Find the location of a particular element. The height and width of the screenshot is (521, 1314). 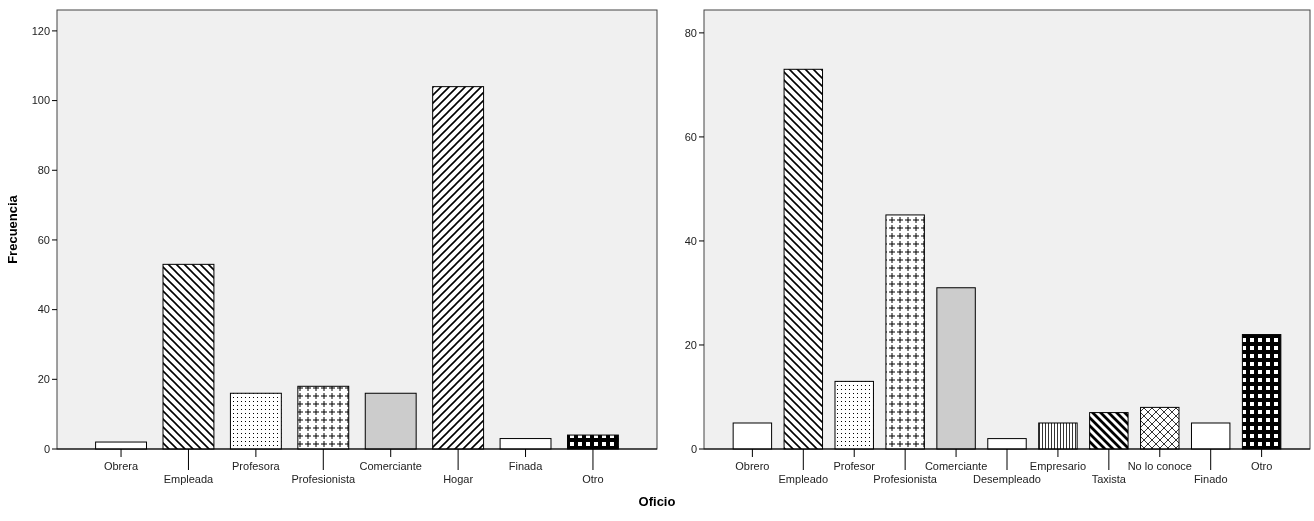

x-tick-label: Finada is located at coordinates (526, 465).